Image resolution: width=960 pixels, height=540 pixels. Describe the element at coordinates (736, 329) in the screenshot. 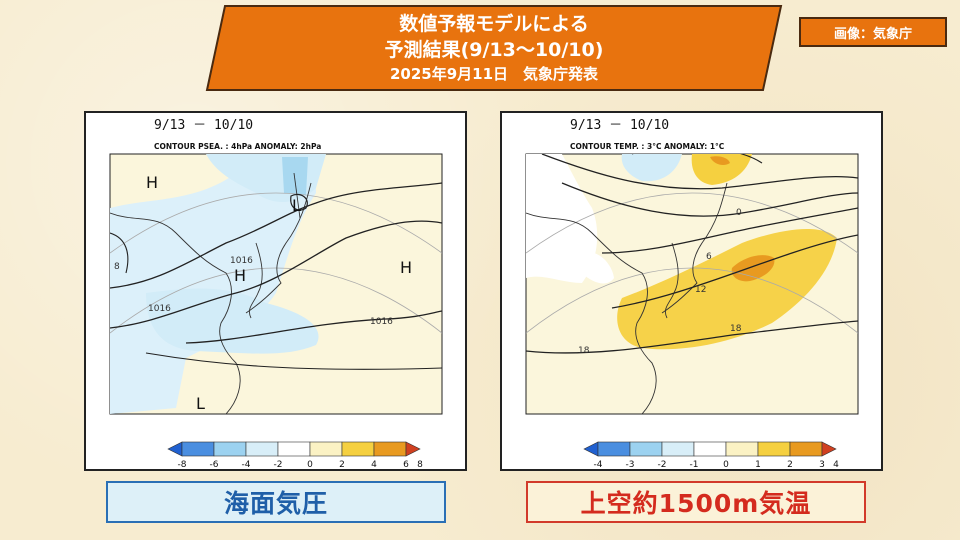

I see `right-isotherm-label-18a: 18` at that location.